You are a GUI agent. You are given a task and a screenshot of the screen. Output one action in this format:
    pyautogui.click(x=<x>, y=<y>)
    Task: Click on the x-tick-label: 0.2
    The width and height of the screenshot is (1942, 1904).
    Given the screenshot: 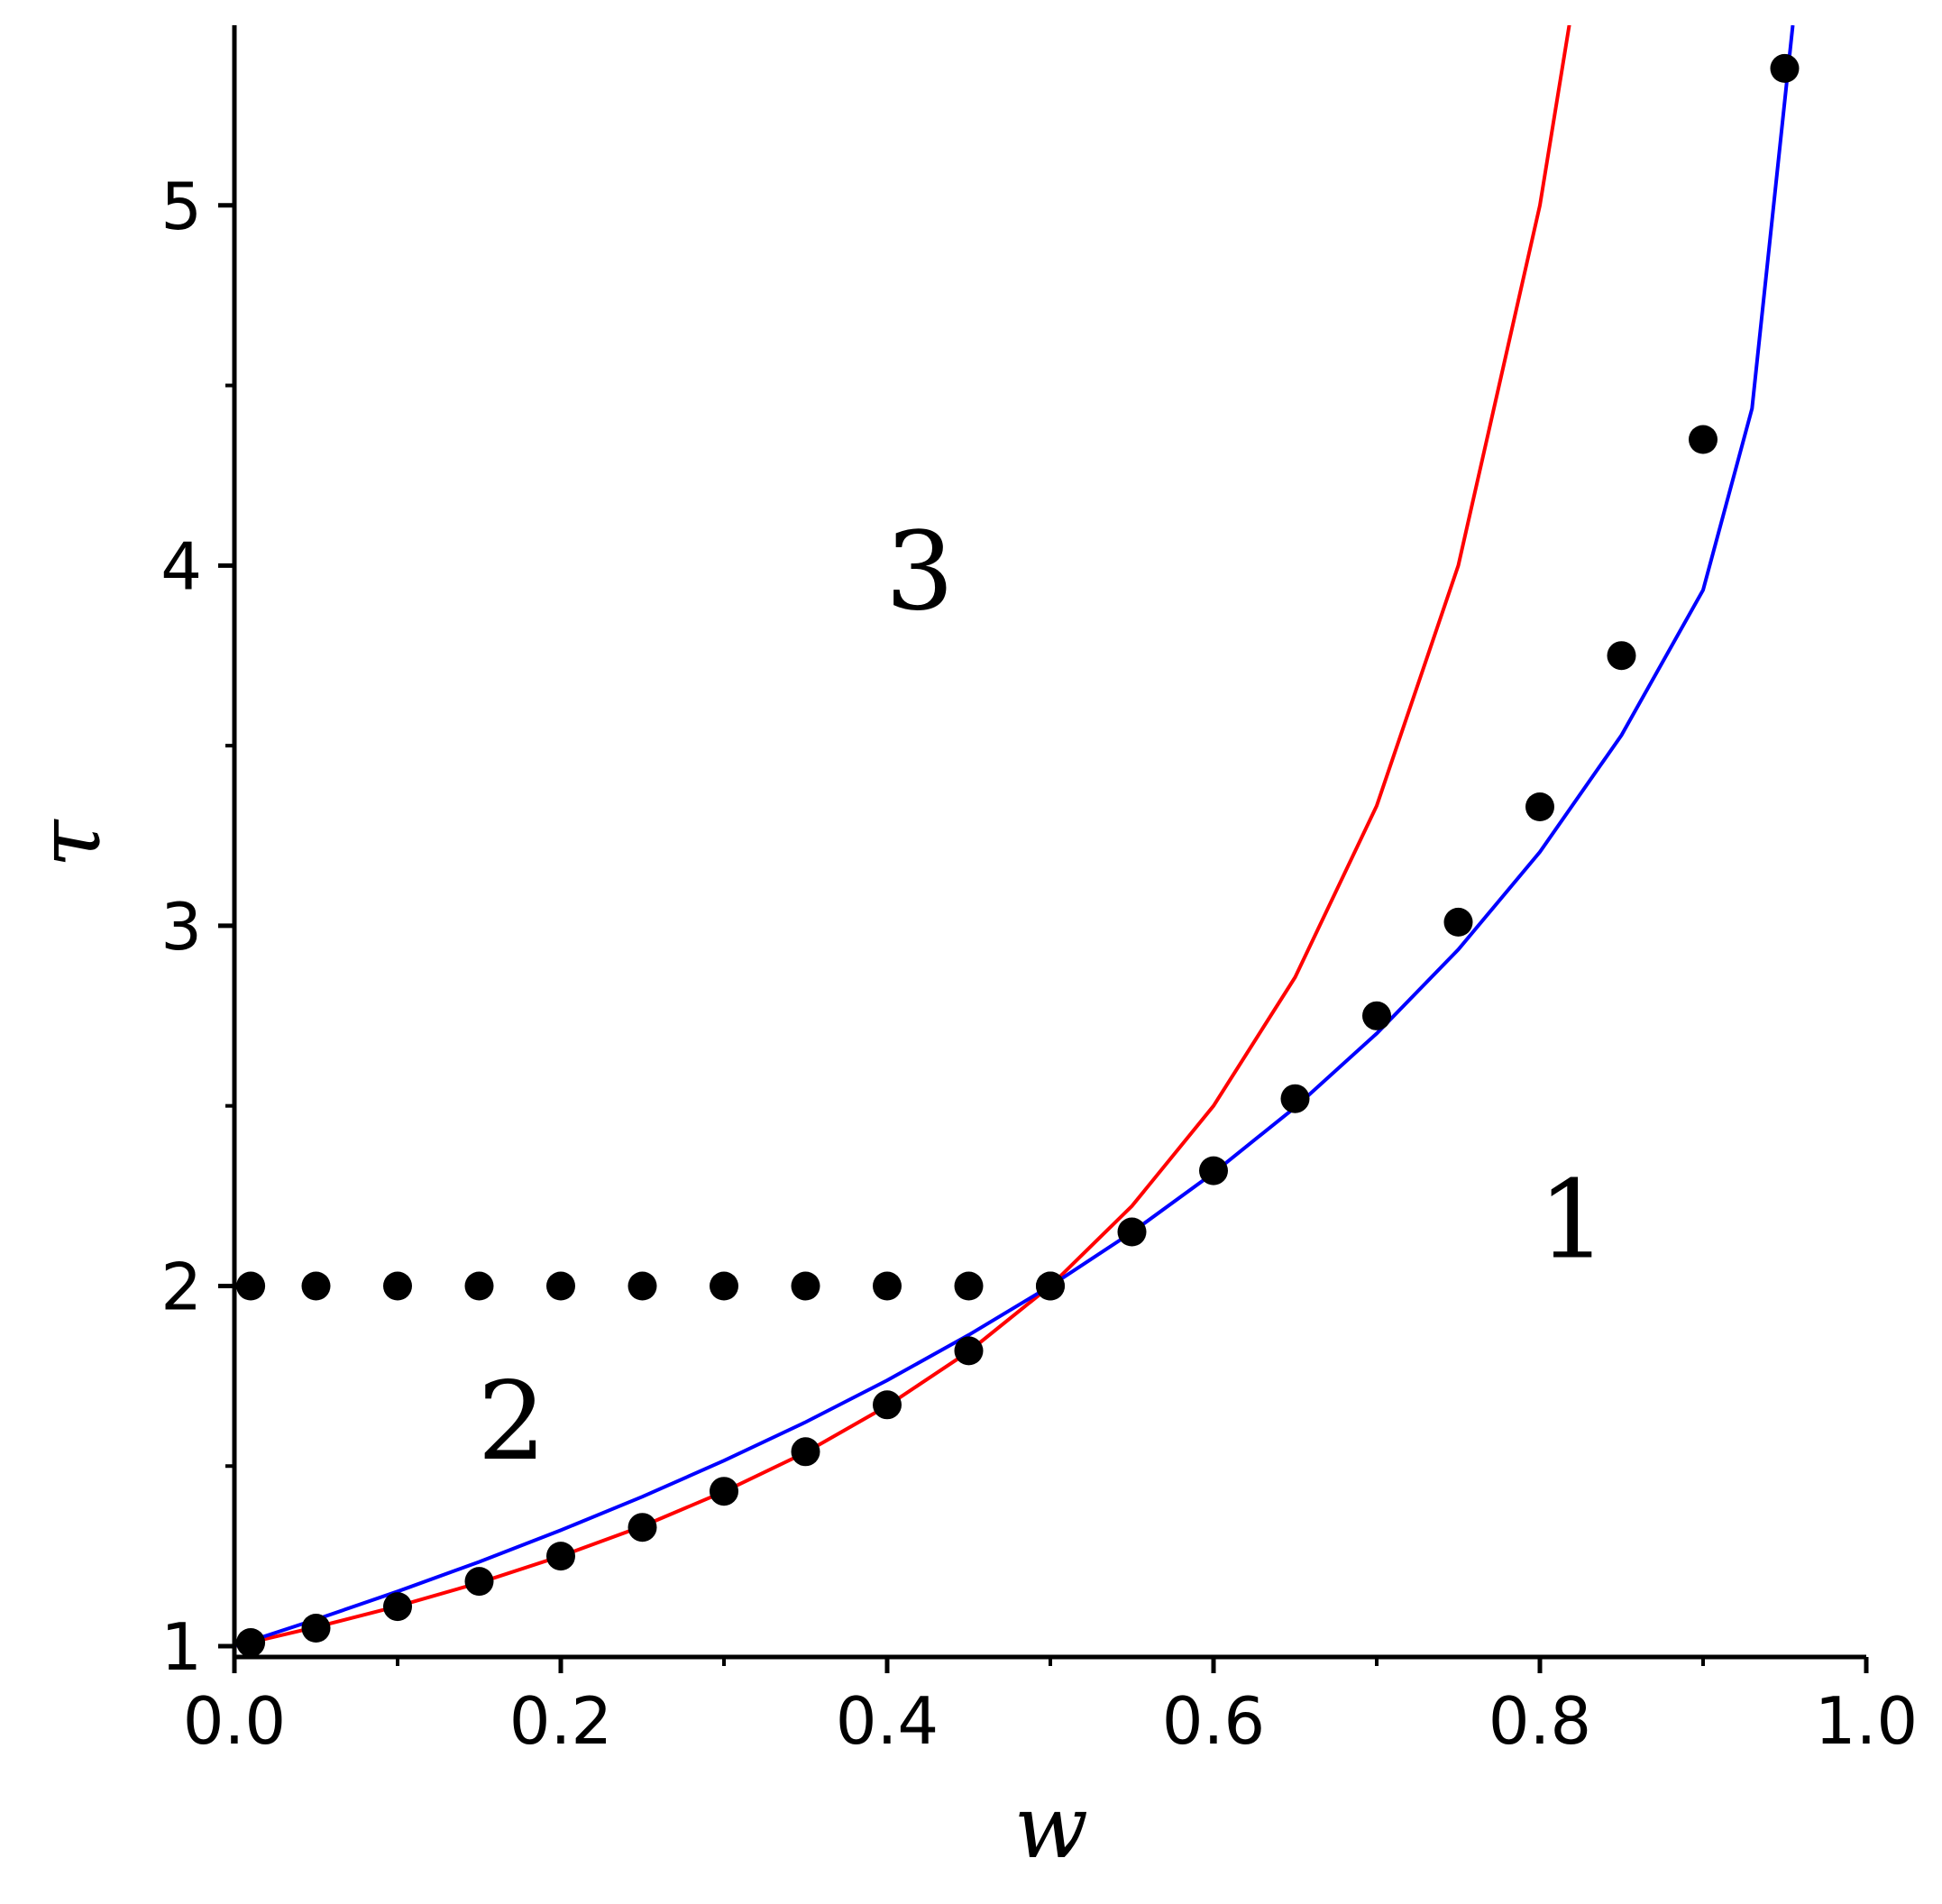 What is the action you would take?
    pyautogui.click(x=561, y=1721)
    